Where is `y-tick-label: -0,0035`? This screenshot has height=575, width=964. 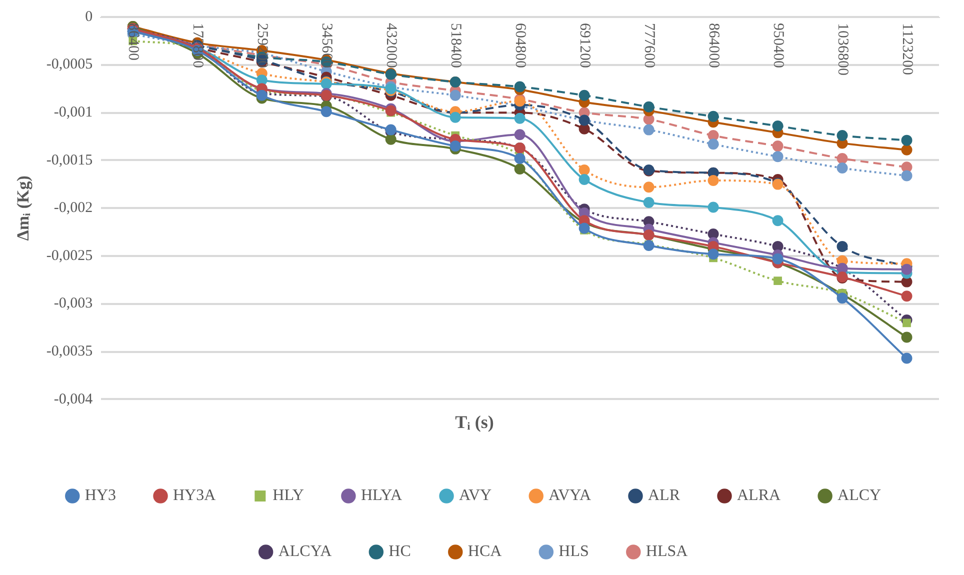
y-tick-label: -0,0035 is located at coordinates (69, 352).